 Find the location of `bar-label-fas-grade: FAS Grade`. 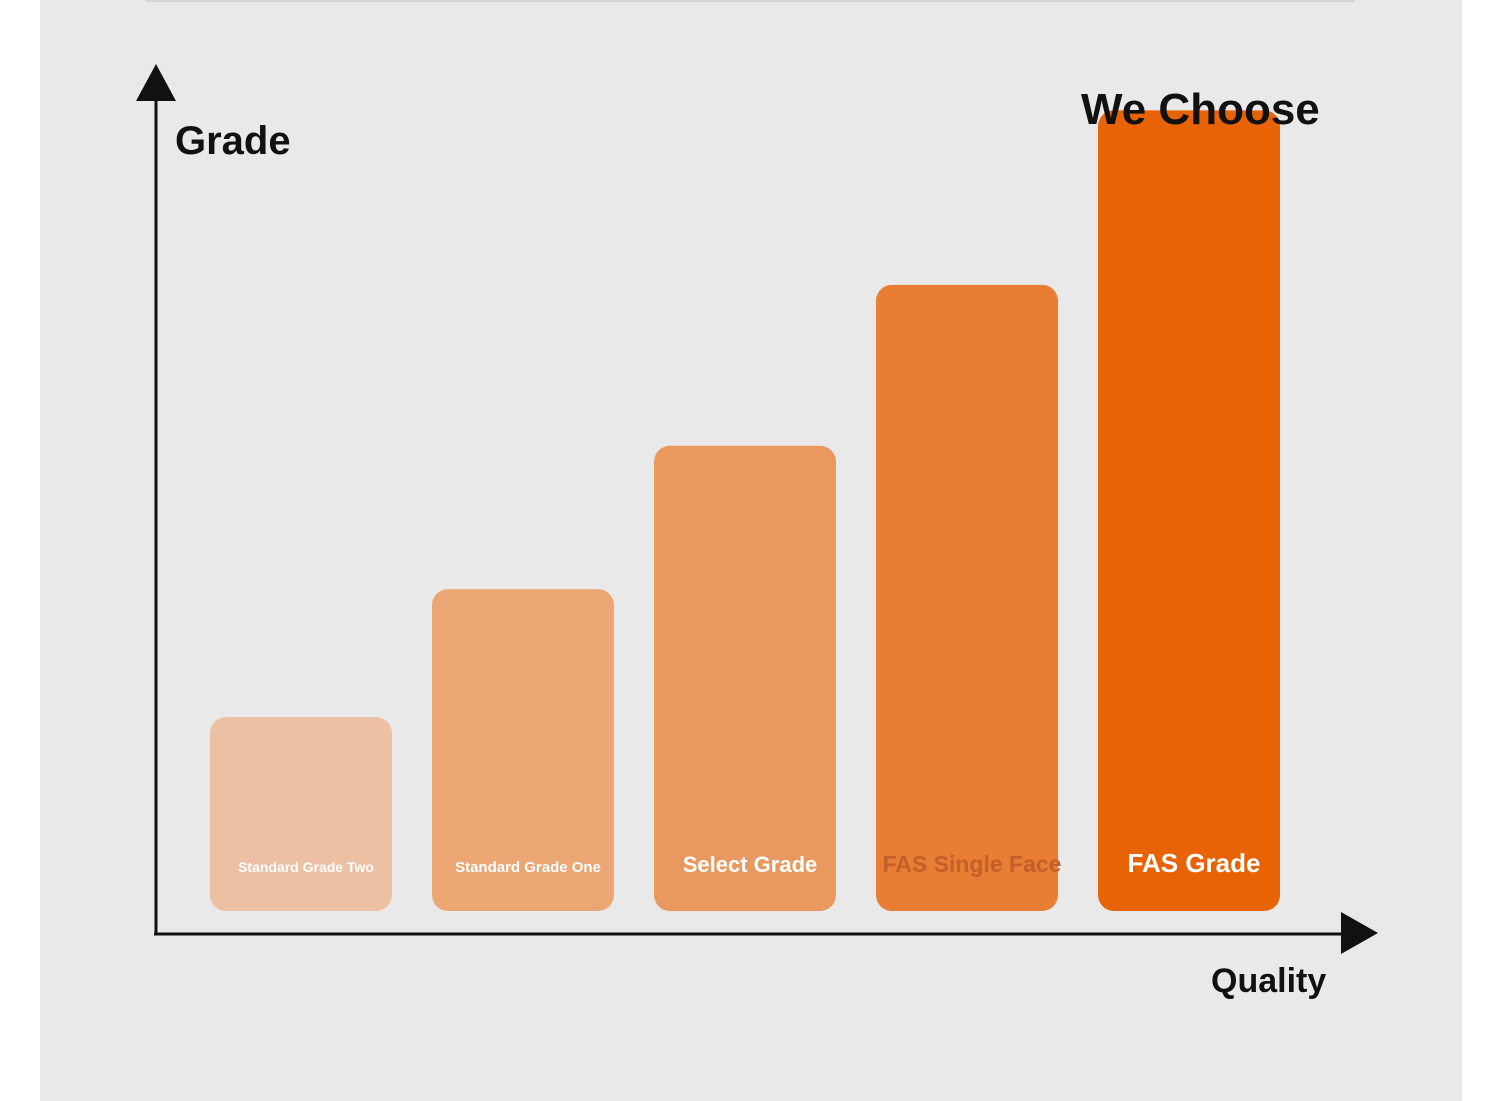

bar-label-fas-grade: FAS Grade is located at coordinates (1194, 863).